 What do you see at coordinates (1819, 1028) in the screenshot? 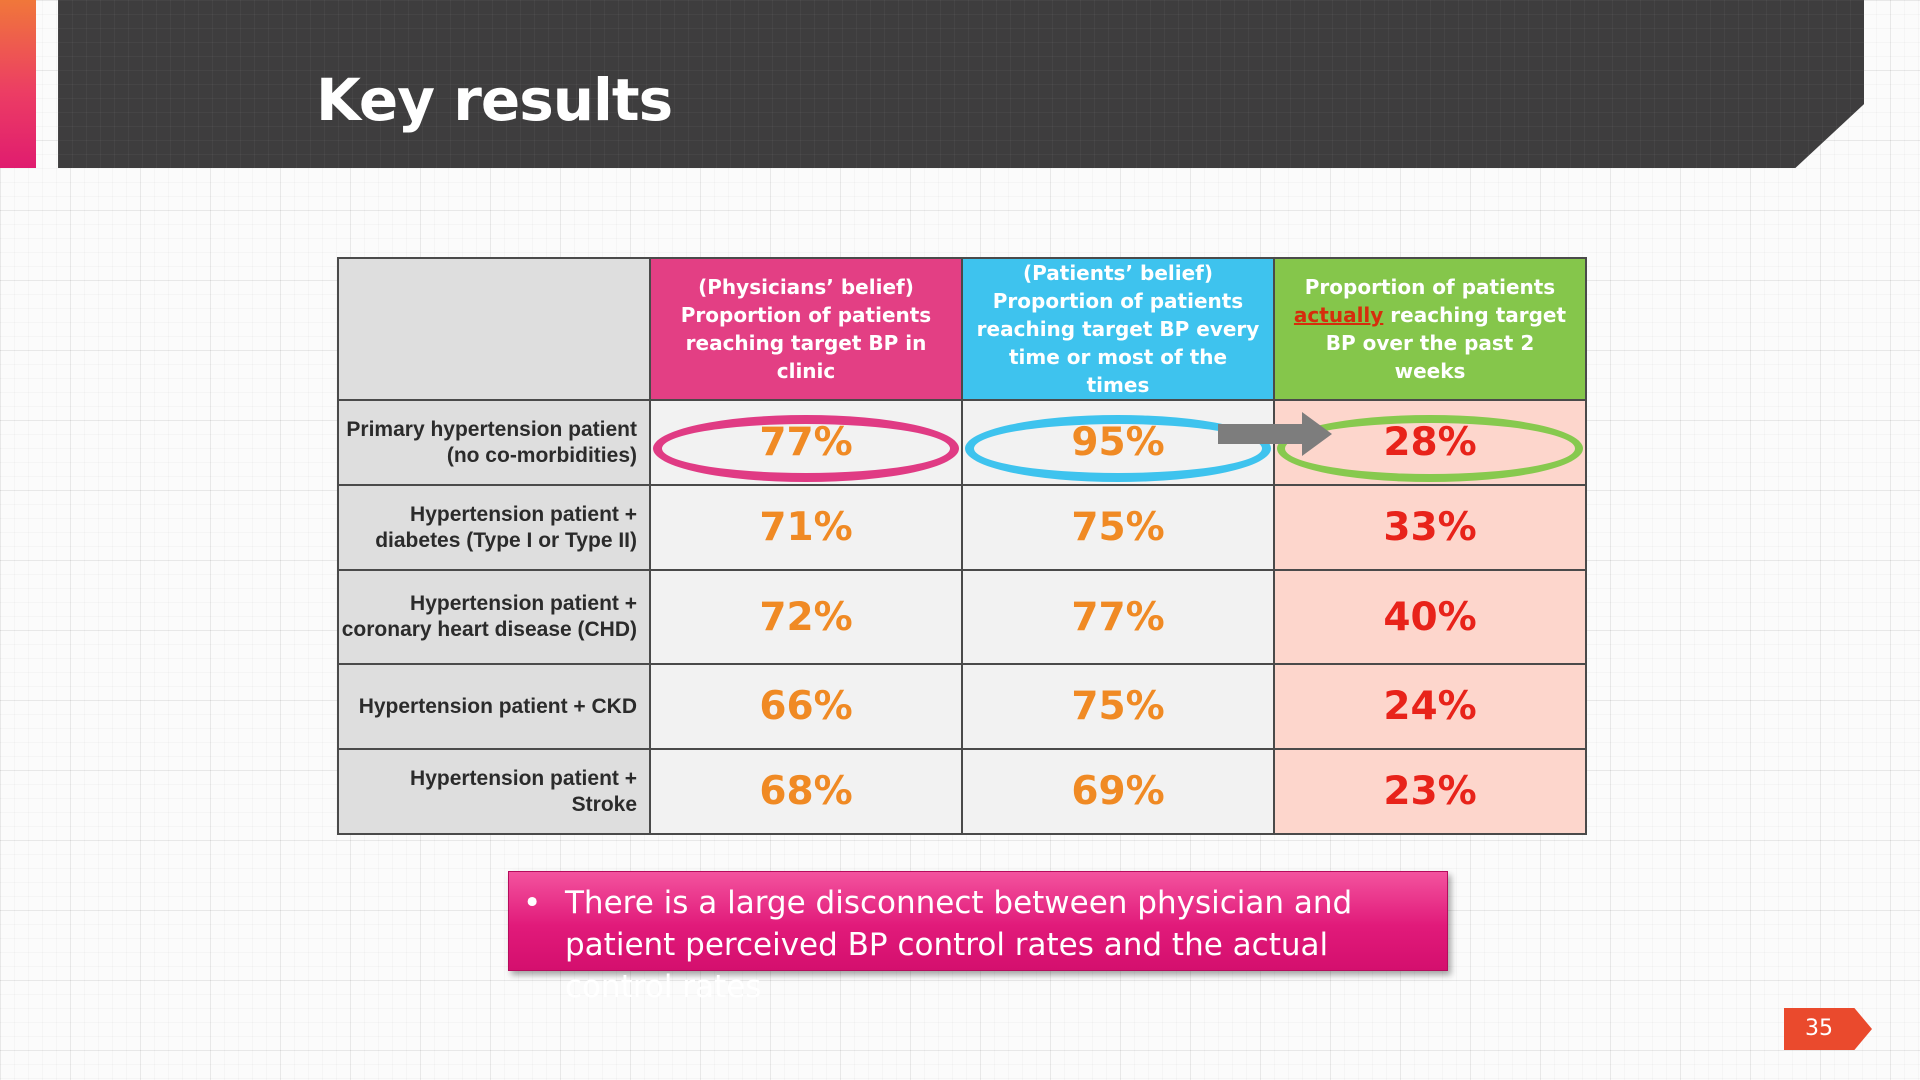
I see `page-number: 35` at bounding box center [1819, 1028].